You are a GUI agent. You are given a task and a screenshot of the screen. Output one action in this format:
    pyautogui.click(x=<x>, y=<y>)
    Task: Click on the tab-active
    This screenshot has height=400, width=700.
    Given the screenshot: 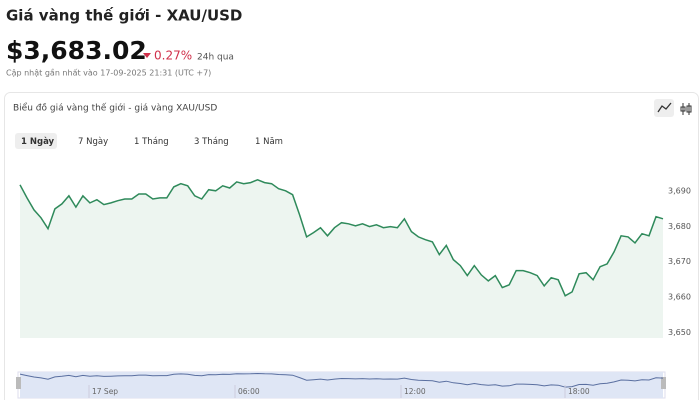 What is the action you would take?
    pyautogui.click(x=36, y=141)
    